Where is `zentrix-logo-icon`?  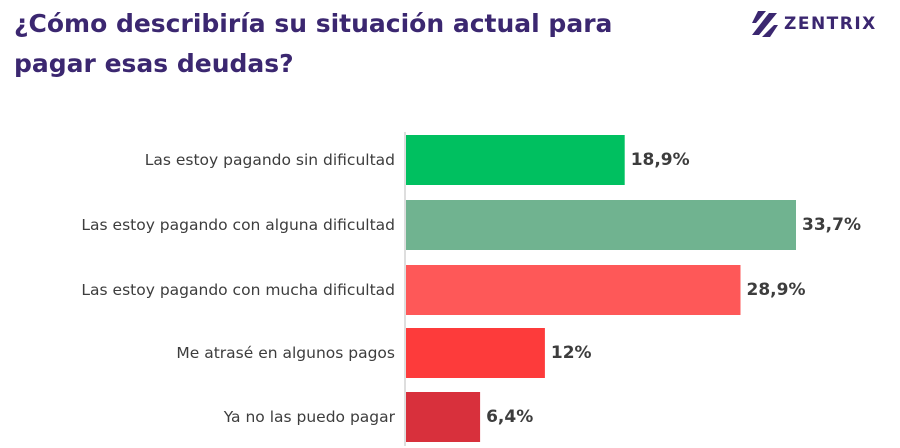 zentrix-logo-icon is located at coordinates (765, 24).